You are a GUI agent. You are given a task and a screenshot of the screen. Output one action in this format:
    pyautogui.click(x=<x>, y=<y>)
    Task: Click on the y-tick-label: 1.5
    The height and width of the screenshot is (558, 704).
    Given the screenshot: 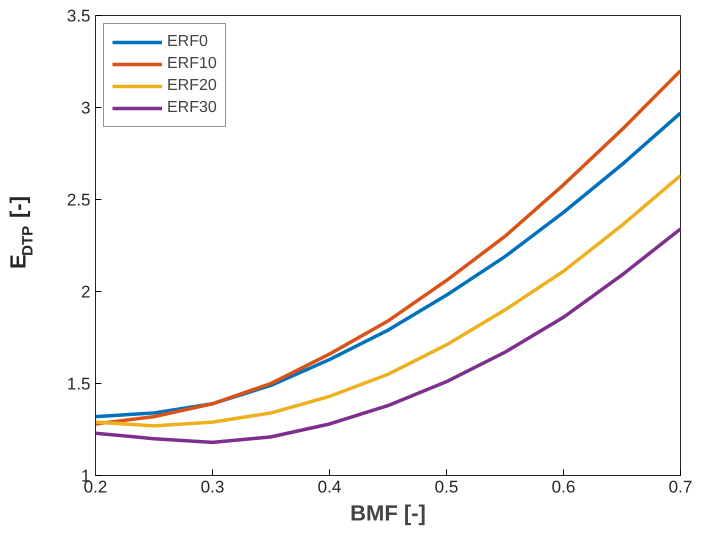 What is the action you would take?
    pyautogui.click(x=78, y=384)
    